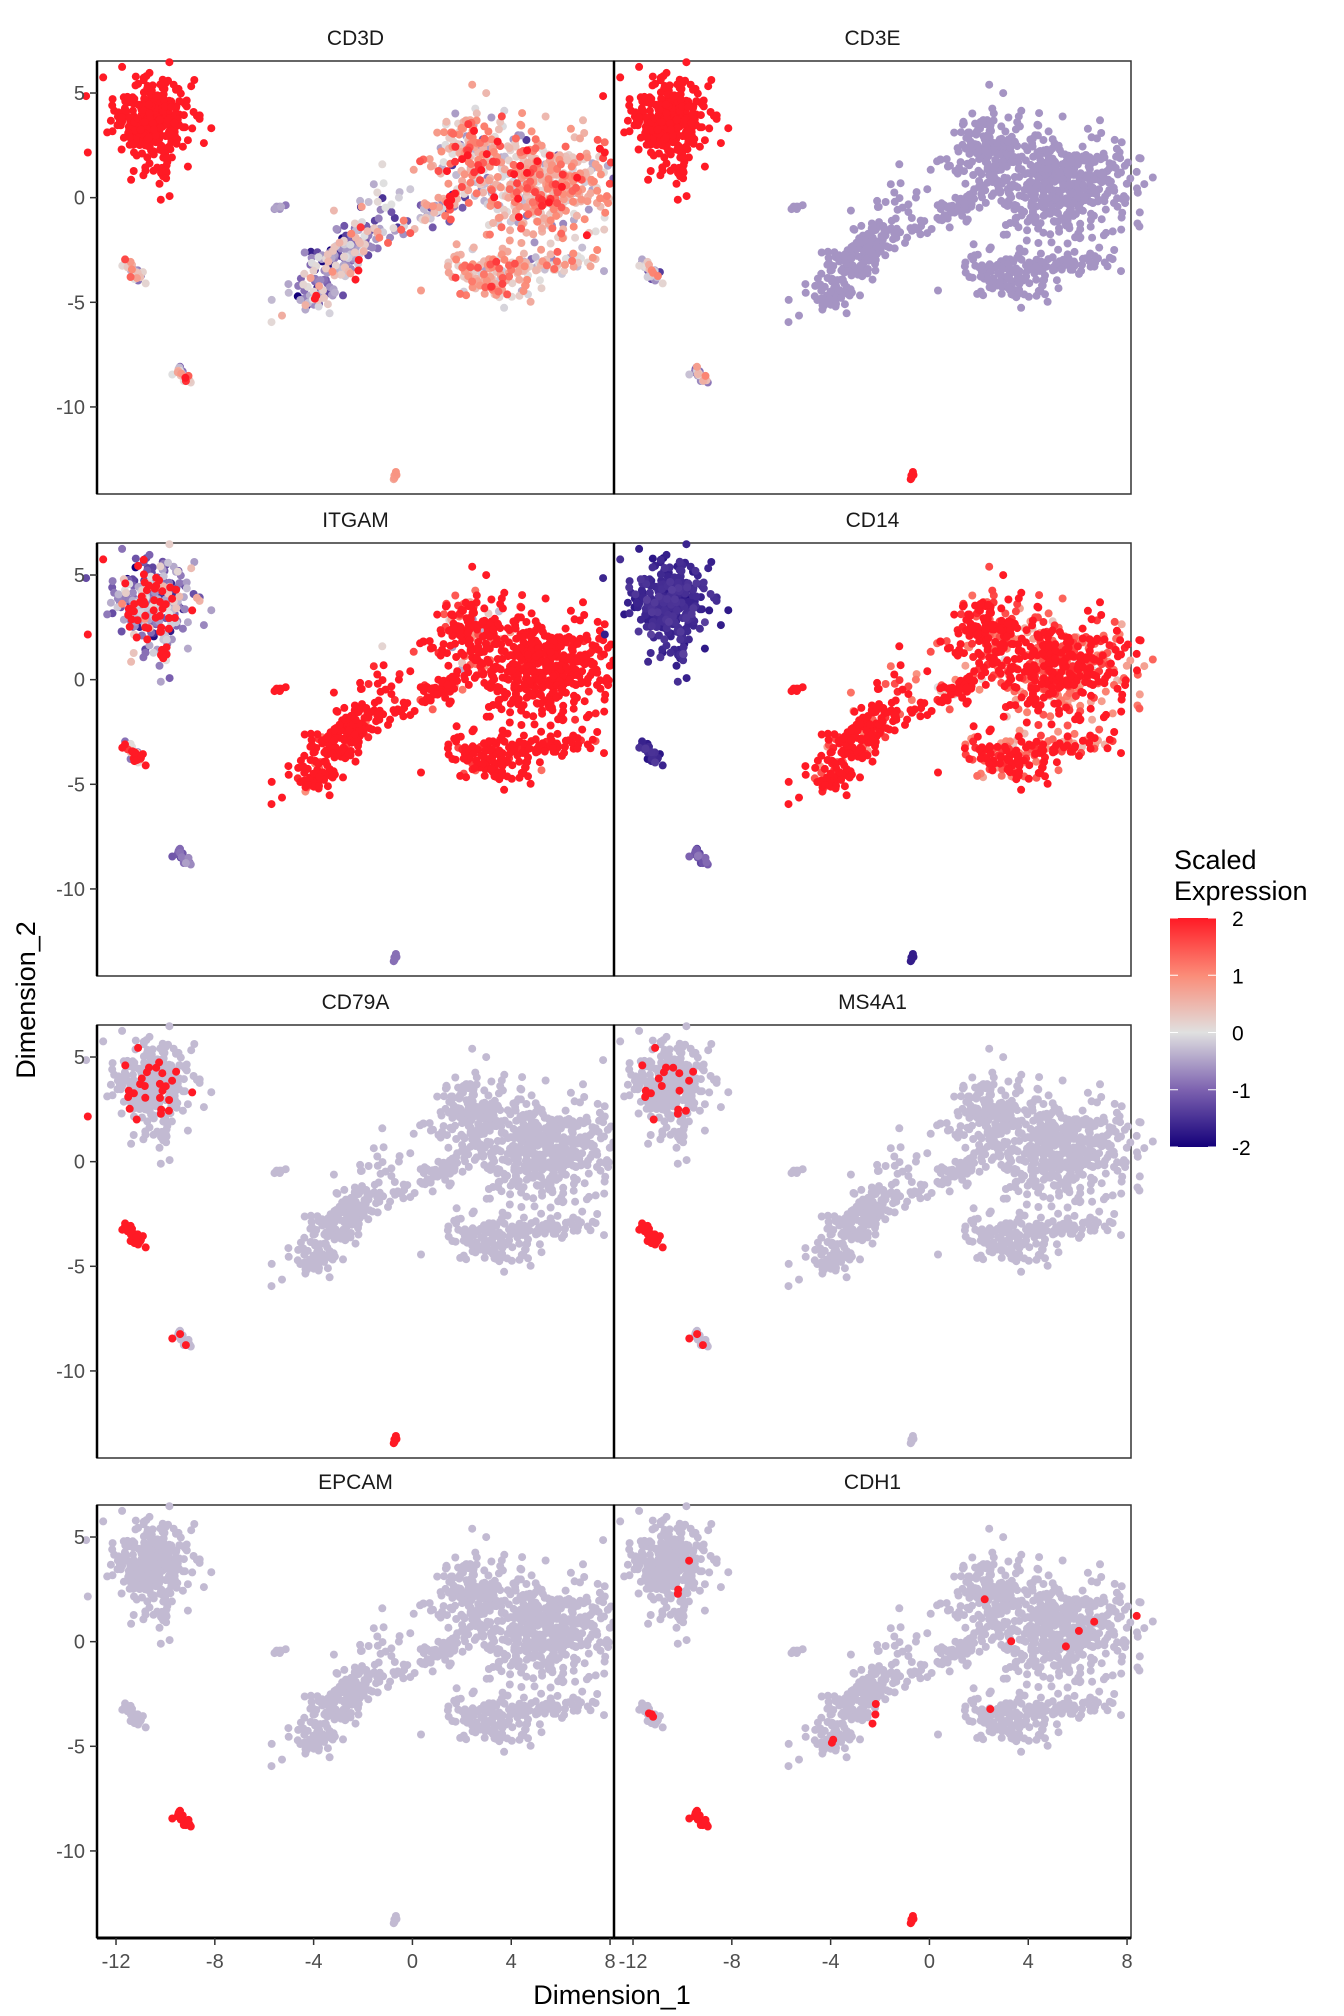 This screenshot has height=2016, width=1344. I want to click on y-tick-label: 0, so click(79, 199).